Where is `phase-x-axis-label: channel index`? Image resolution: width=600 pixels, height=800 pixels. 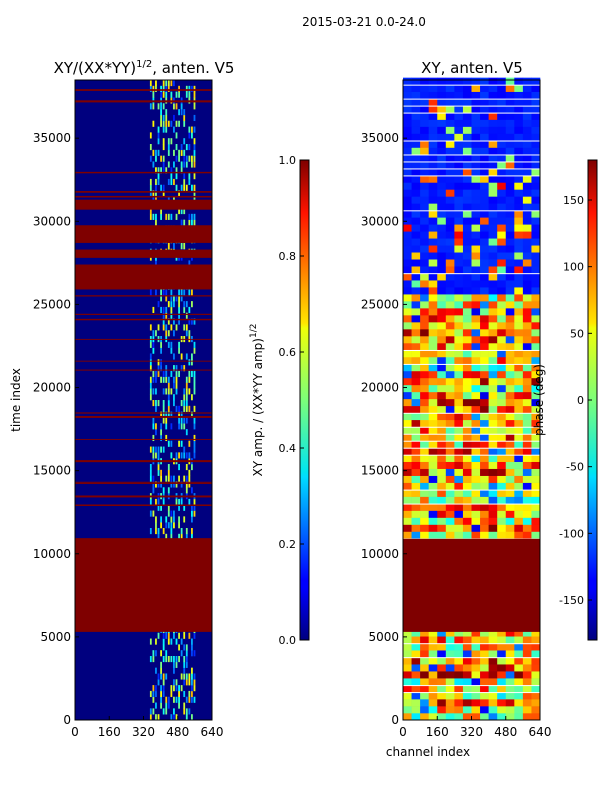 phase-x-axis-label: channel index is located at coordinates (428, 752).